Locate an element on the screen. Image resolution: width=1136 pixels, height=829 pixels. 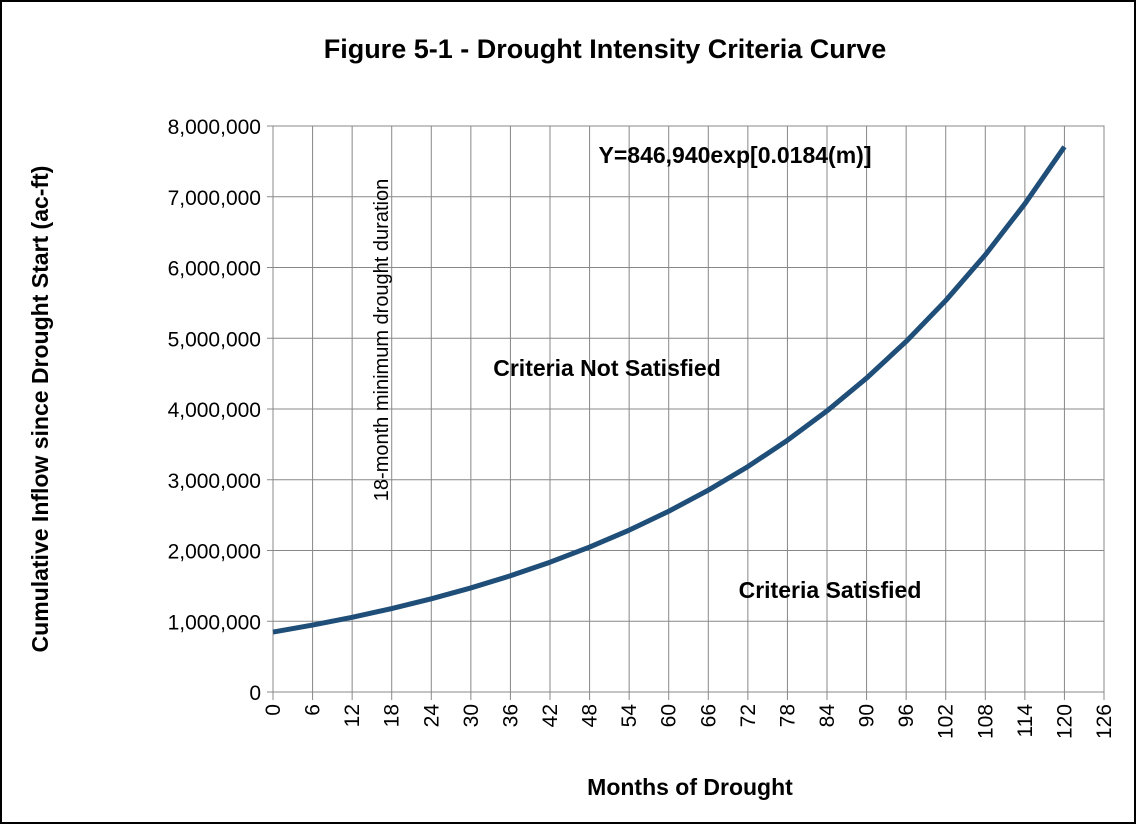
annotation: Criteria Not Satisfied is located at coordinates (607, 368).